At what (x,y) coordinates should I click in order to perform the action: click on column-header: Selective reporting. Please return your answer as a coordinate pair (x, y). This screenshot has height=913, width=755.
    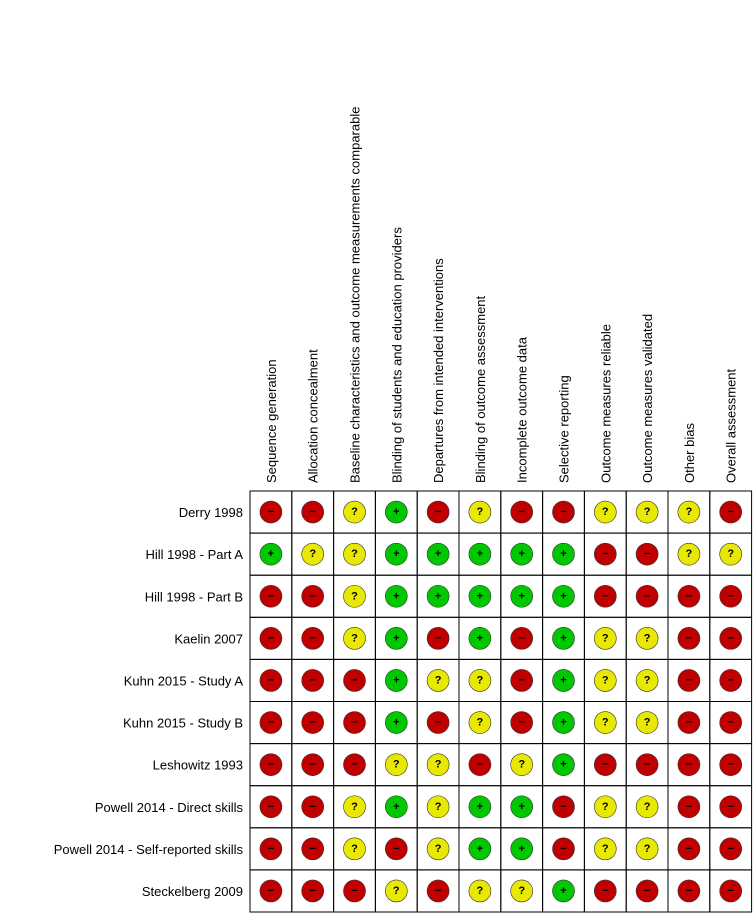
    Looking at the image, I should click on (564, 429).